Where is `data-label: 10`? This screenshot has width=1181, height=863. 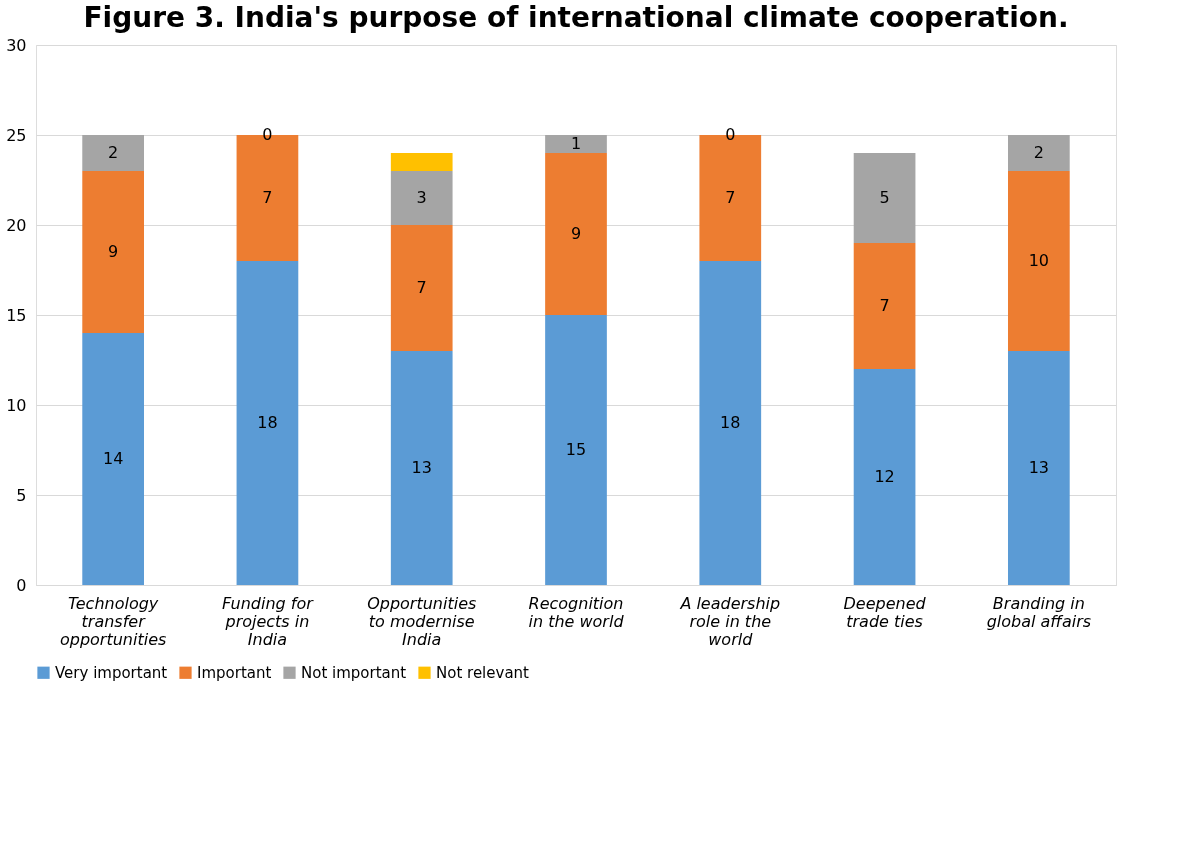 data-label: 10 is located at coordinates (1039, 260).